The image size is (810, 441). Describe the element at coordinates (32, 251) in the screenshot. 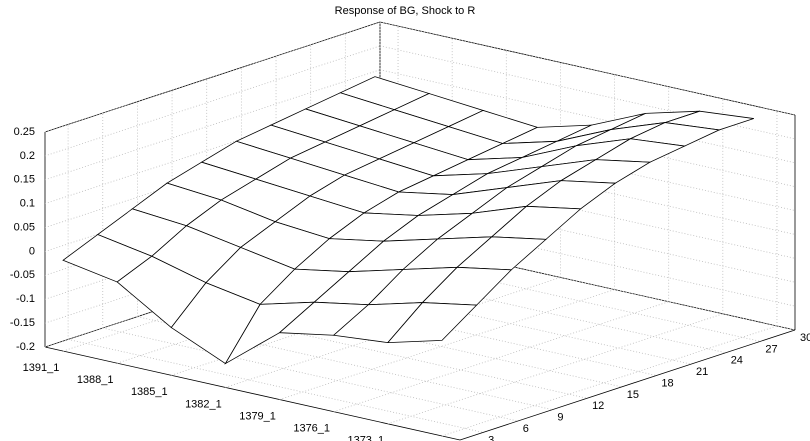

I see `z-tick-label: 0` at that location.